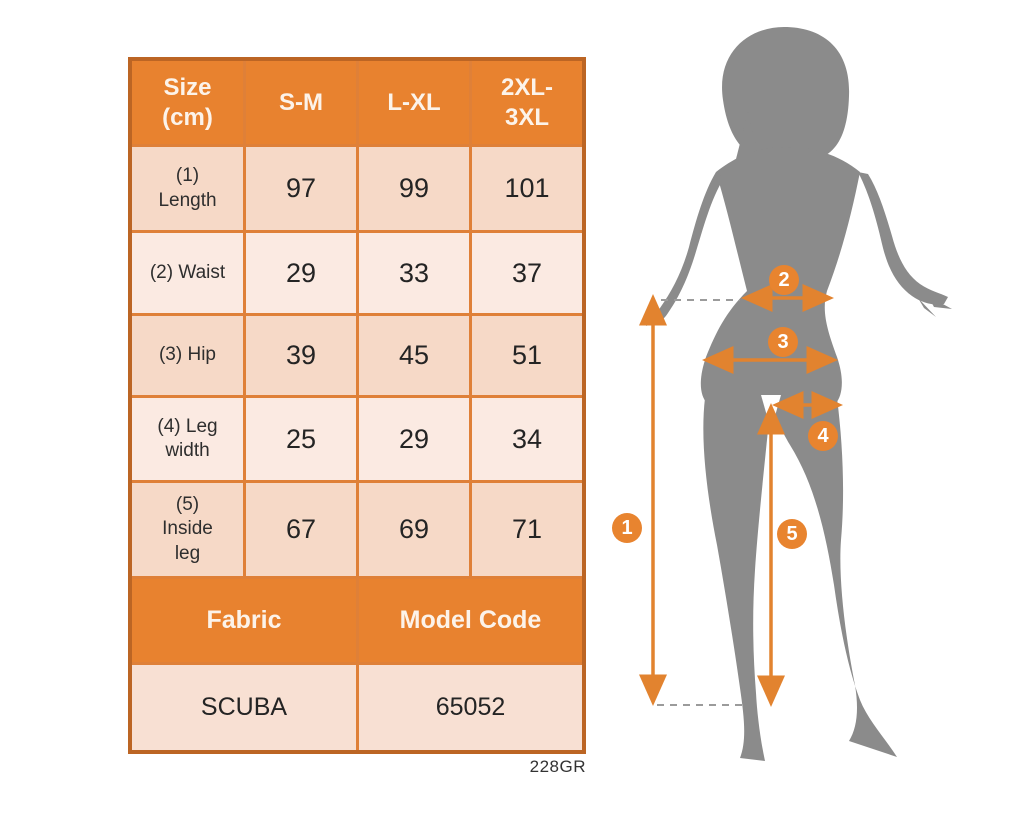 This screenshot has width=1024, height=824. What do you see at coordinates (244, 707) in the screenshot?
I see `footer-fabric-value: SCUBA` at bounding box center [244, 707].